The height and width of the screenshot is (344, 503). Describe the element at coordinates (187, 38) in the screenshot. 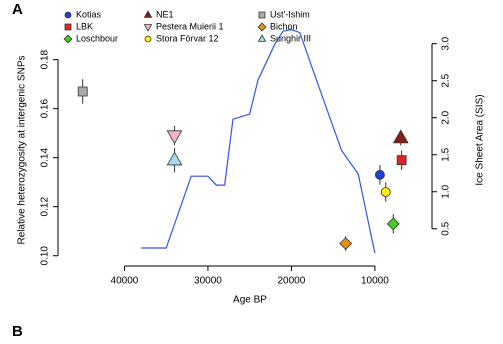

I see `legend-label: Stora Förvar 12` at that location.